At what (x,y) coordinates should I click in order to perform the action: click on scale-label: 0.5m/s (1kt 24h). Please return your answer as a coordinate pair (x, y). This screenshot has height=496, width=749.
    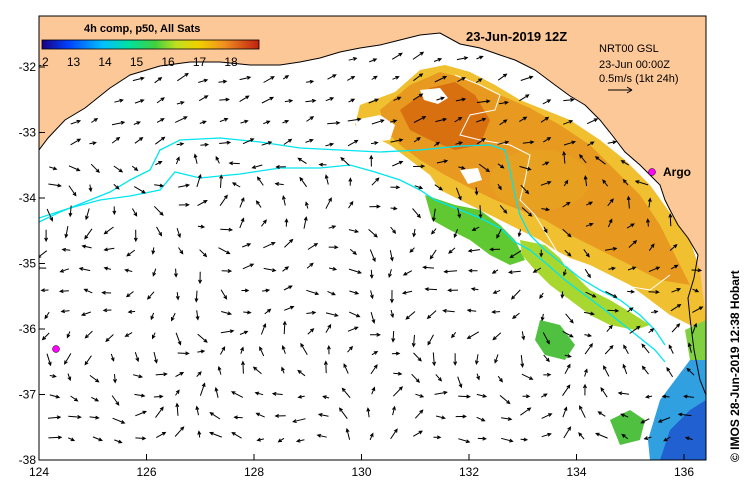
    Looking at the image, I should click on (638, 79).